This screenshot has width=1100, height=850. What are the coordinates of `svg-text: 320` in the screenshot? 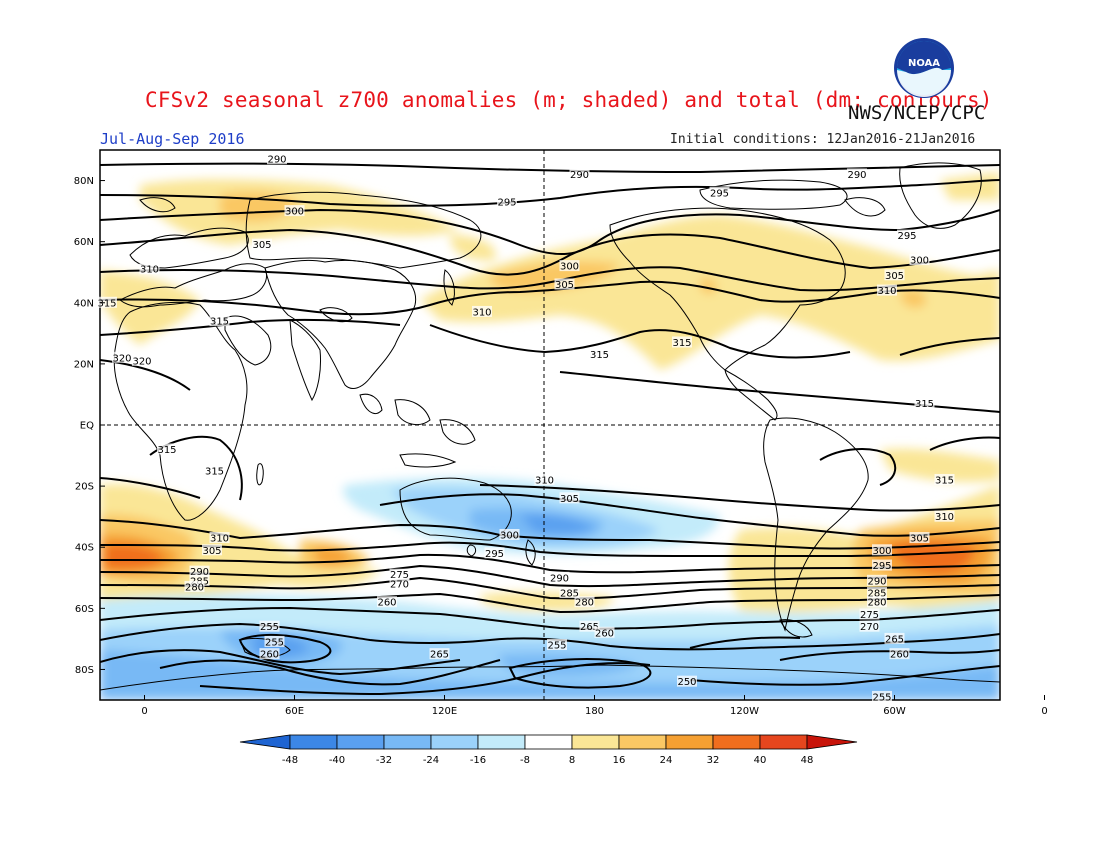 It's located at (141, 361).